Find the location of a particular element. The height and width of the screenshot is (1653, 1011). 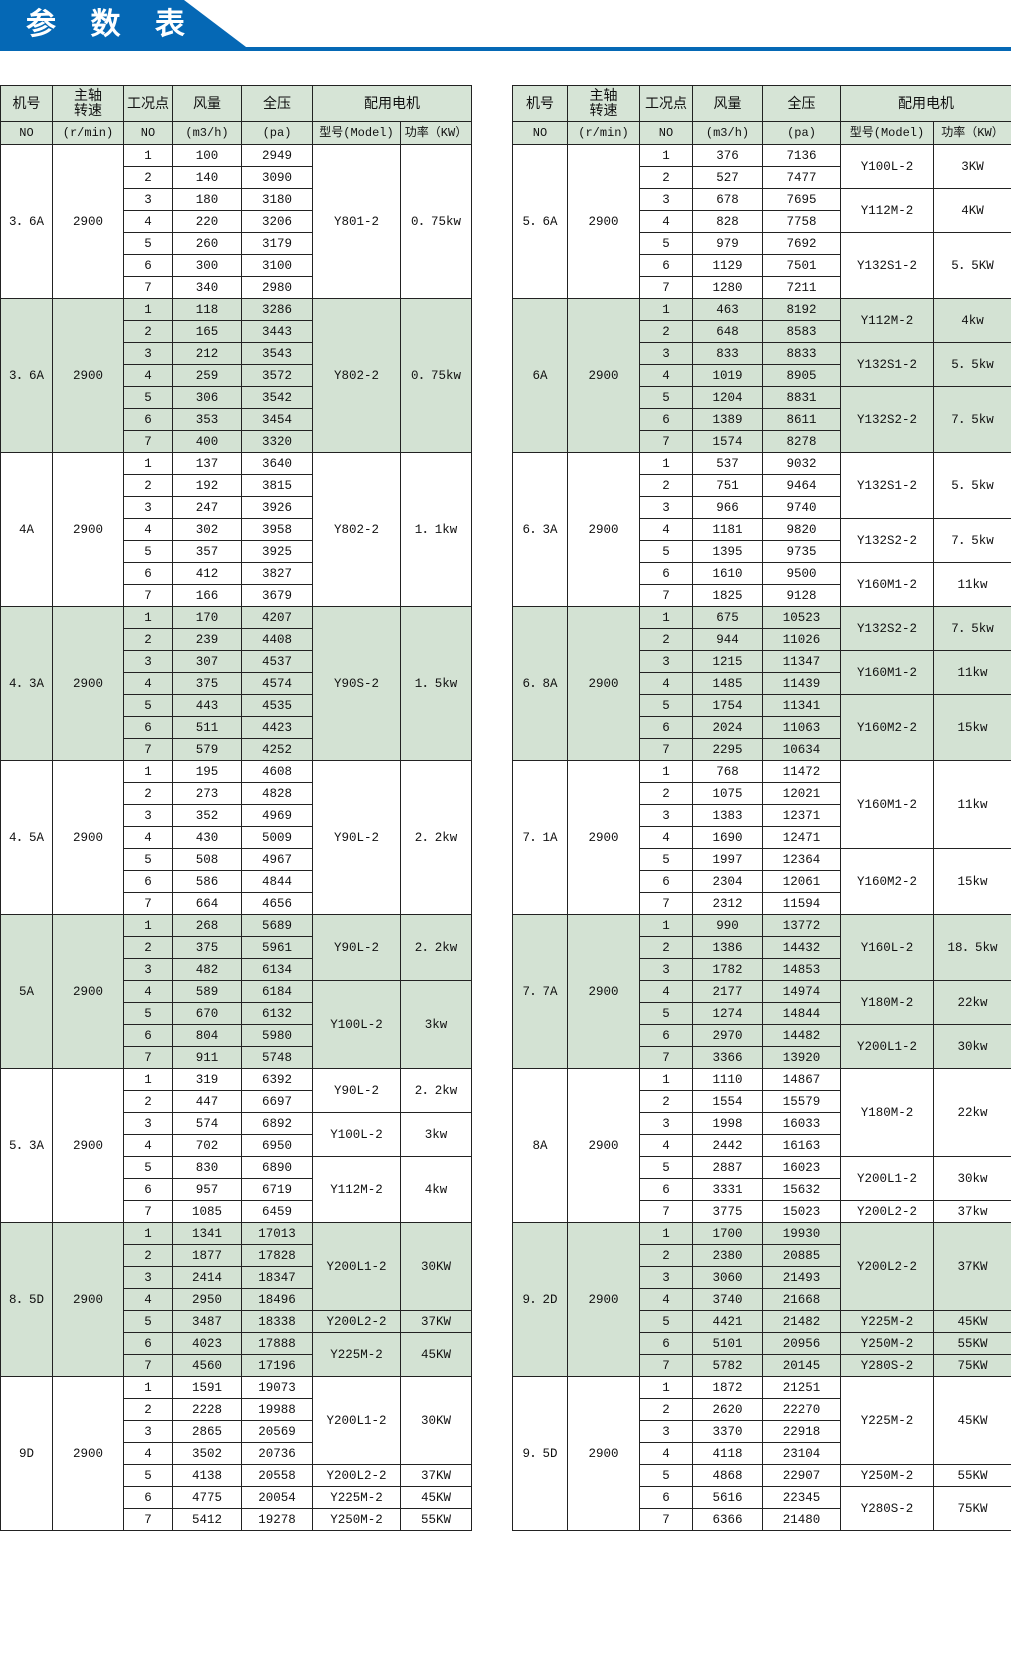

col-header-no: 机号 is located at coordinates (540, 103).